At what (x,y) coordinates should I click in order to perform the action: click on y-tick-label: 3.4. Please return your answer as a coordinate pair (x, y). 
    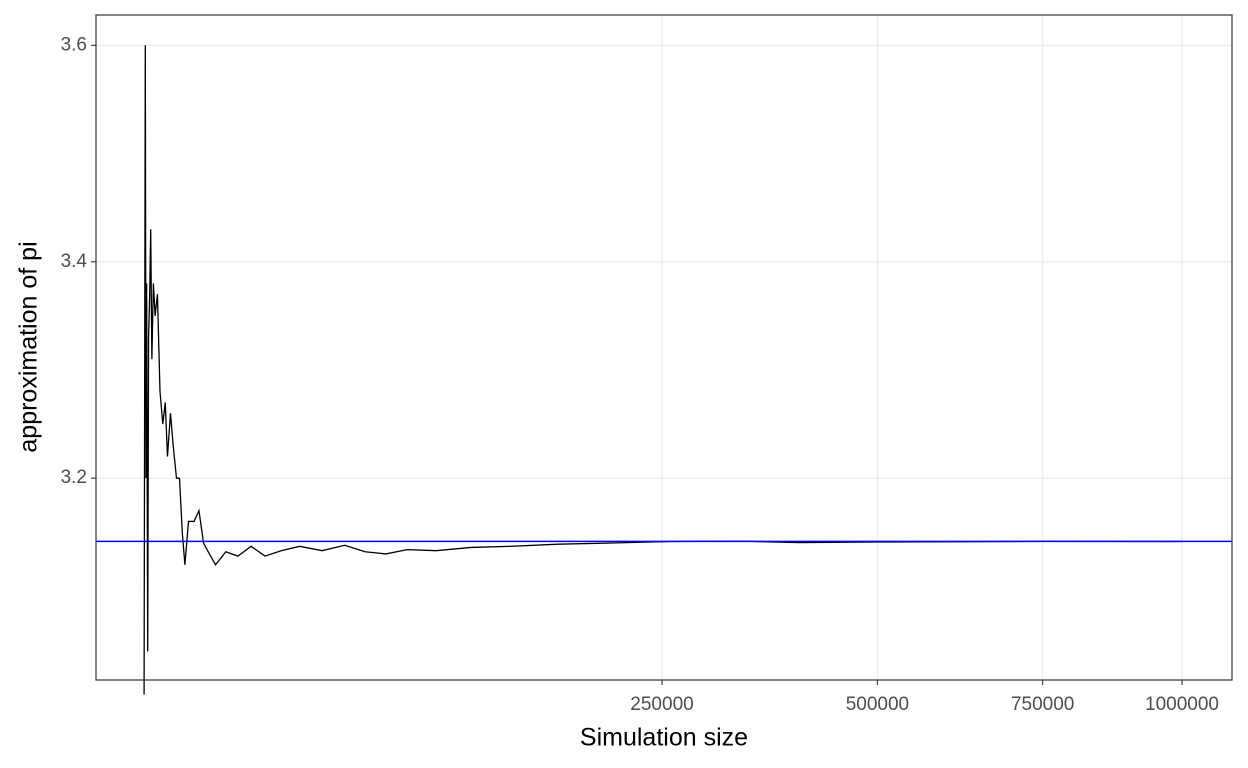
    Looking at the image, I should click on (74, 261).